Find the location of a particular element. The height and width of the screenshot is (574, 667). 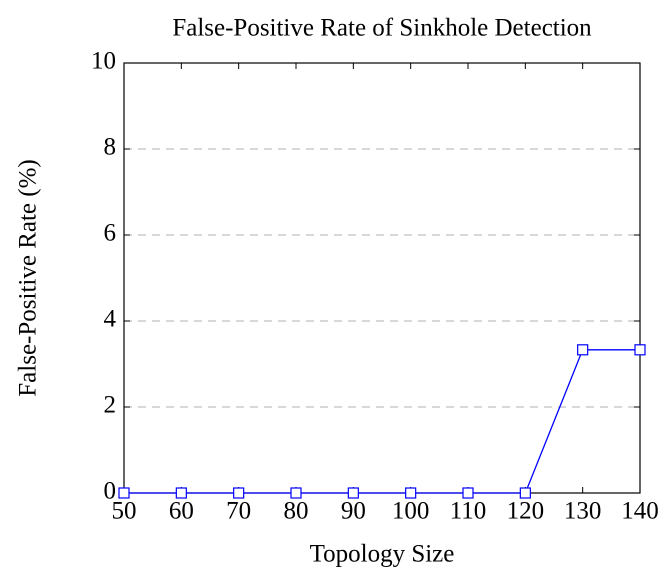

x-tick-label: 70 is located at coordinates (238, 511).